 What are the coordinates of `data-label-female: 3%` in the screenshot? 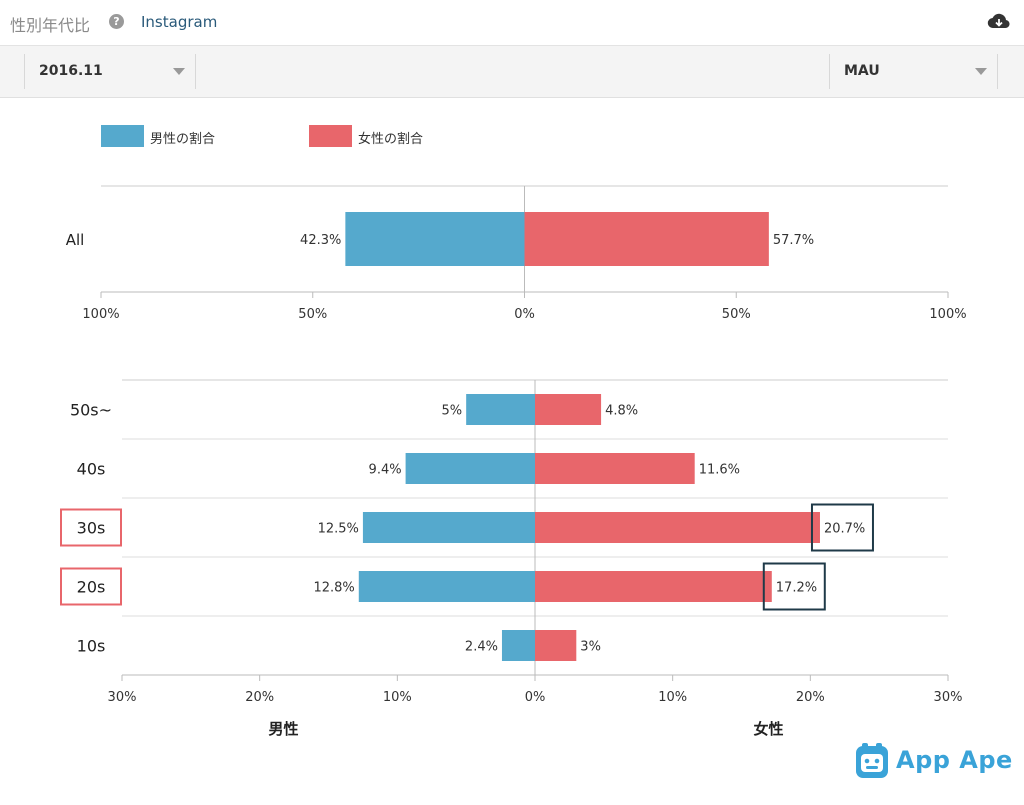 It's located at (590, 647).